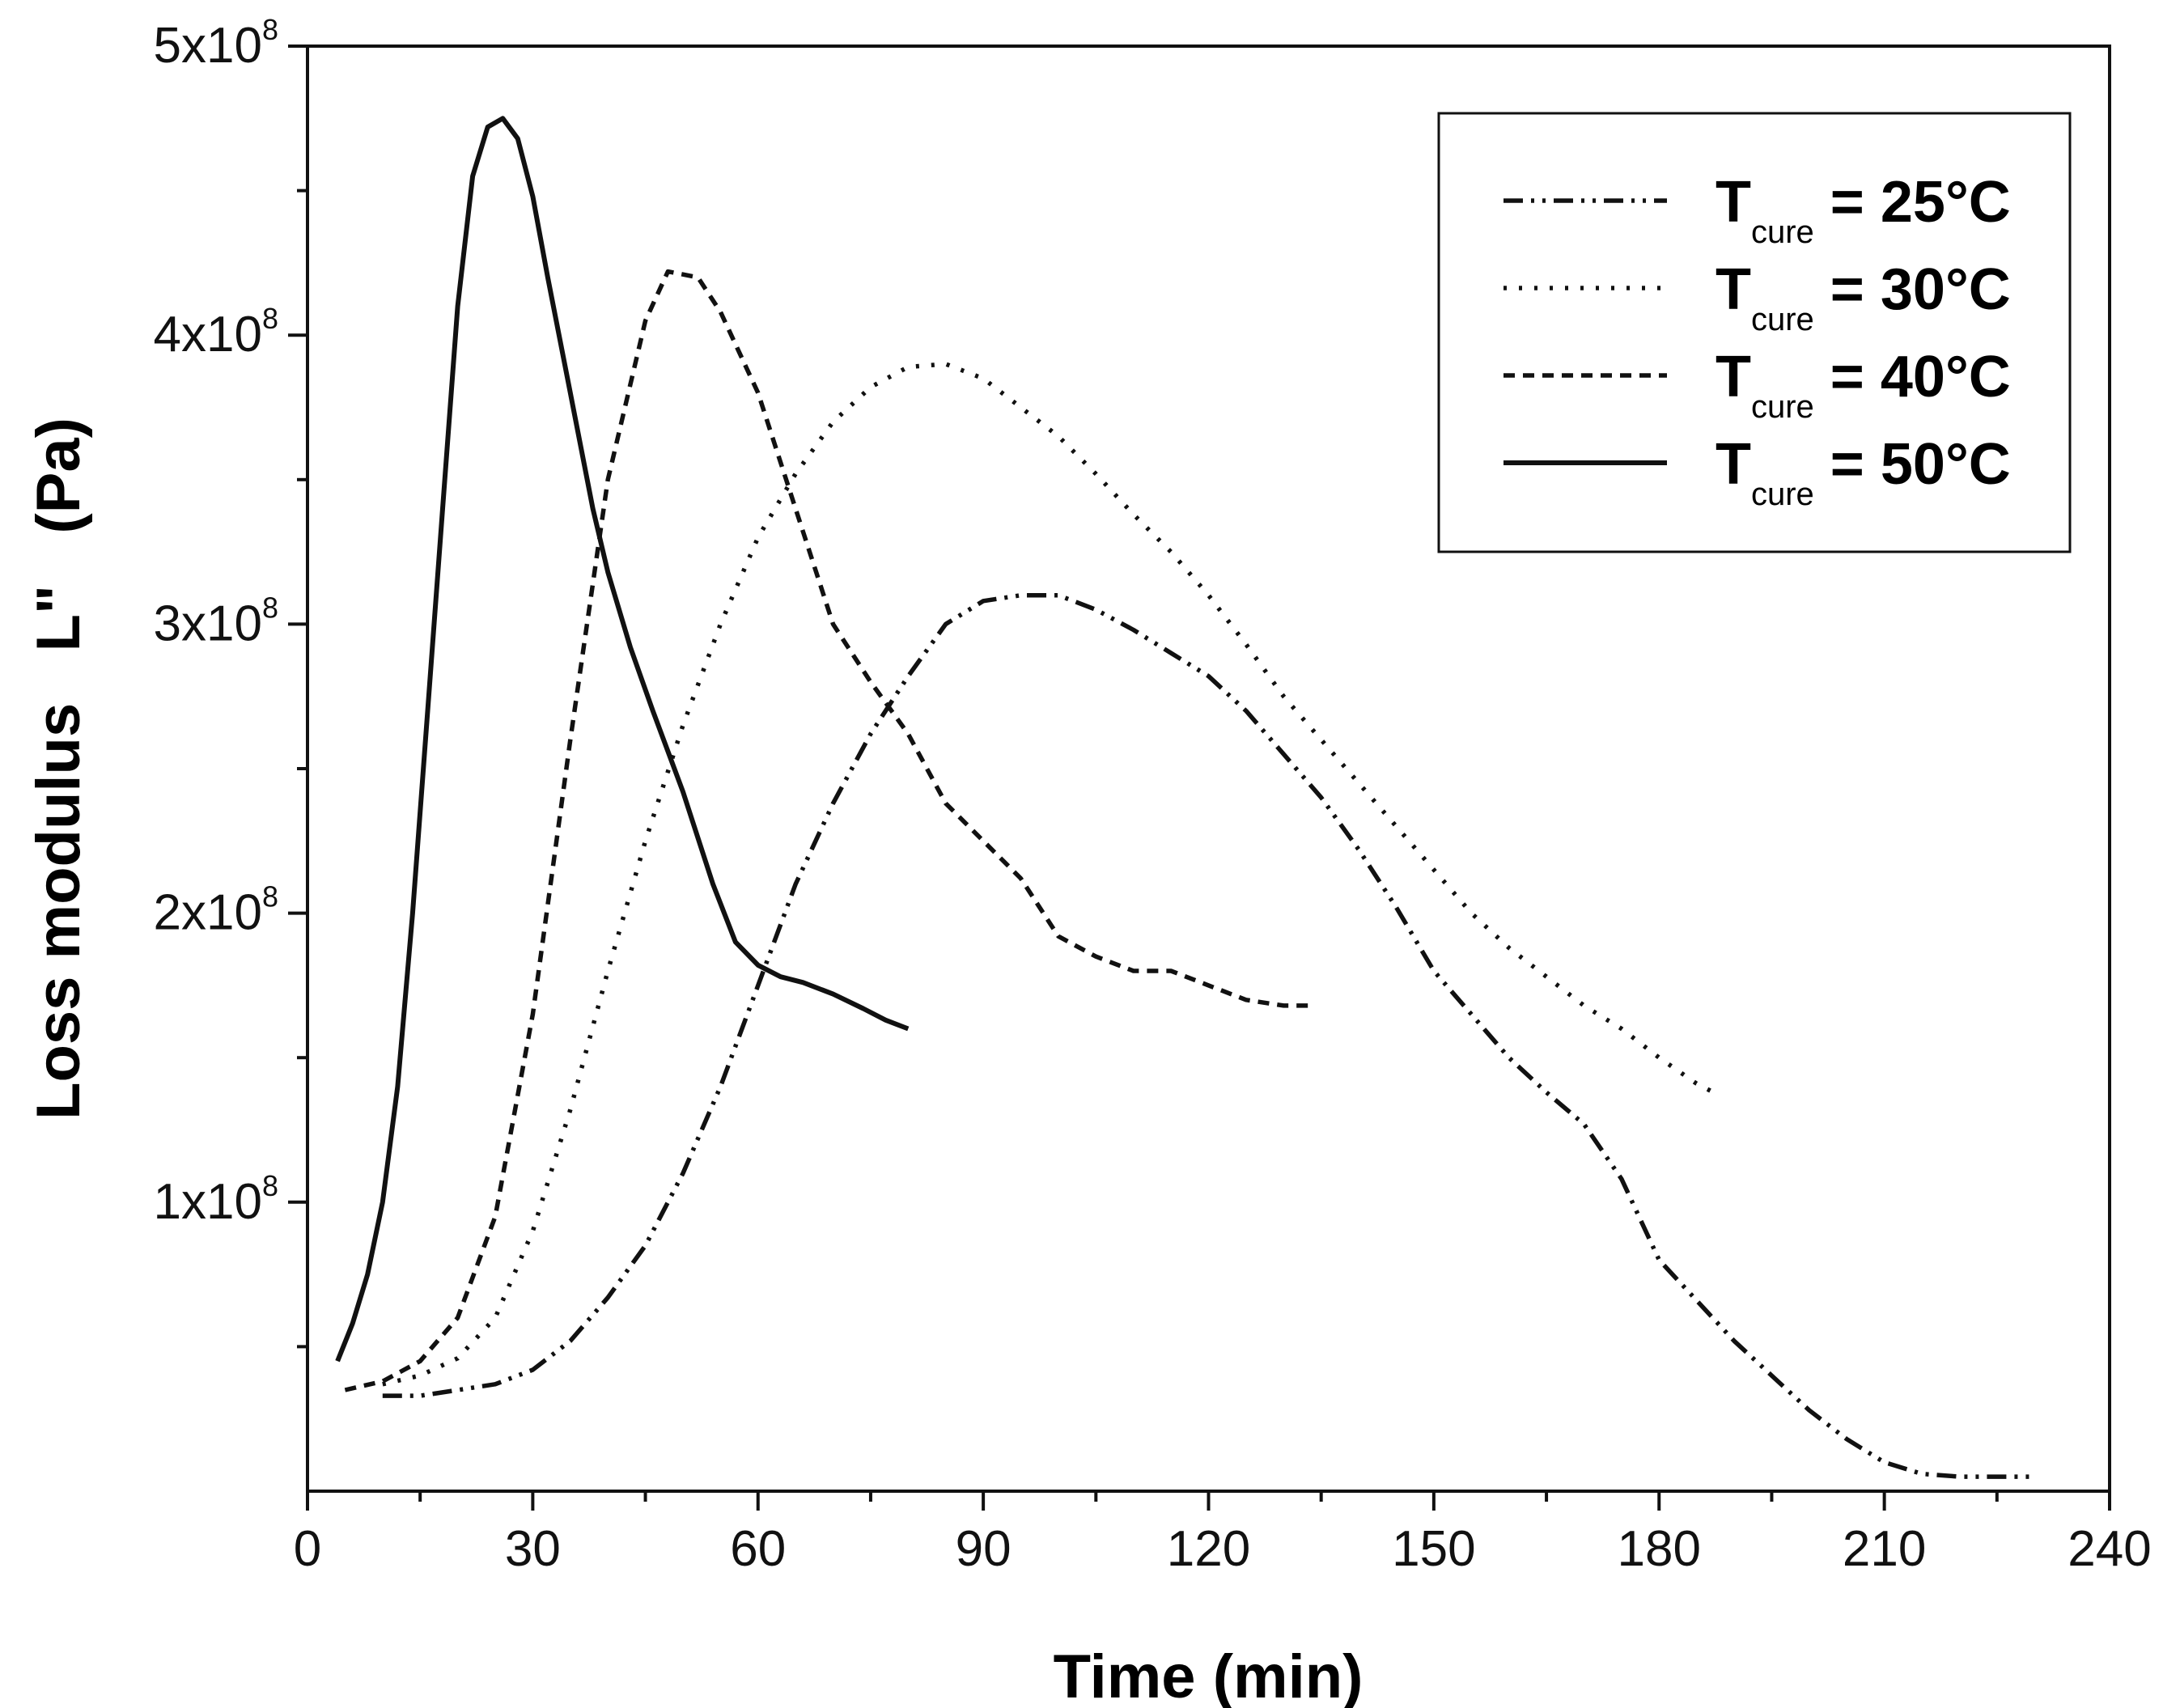  Describe the element at coordinates (208, 46) in the screenshot. I see `y-tick-mantissa: 5x10` at that location.